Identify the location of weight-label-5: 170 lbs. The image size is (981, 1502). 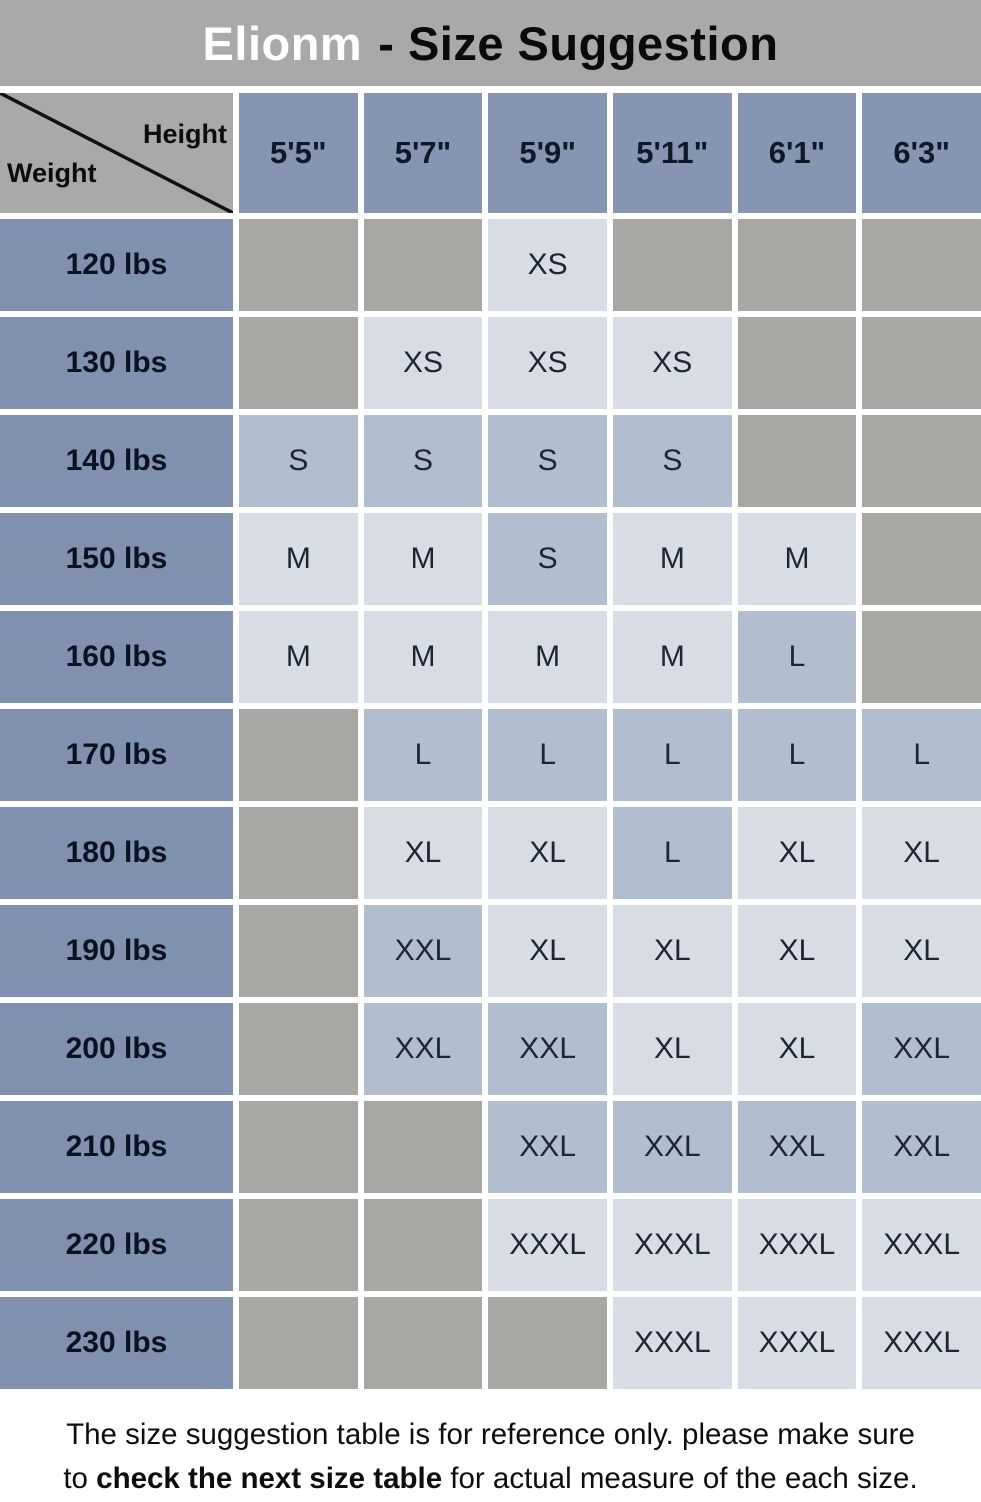
(116, 755).